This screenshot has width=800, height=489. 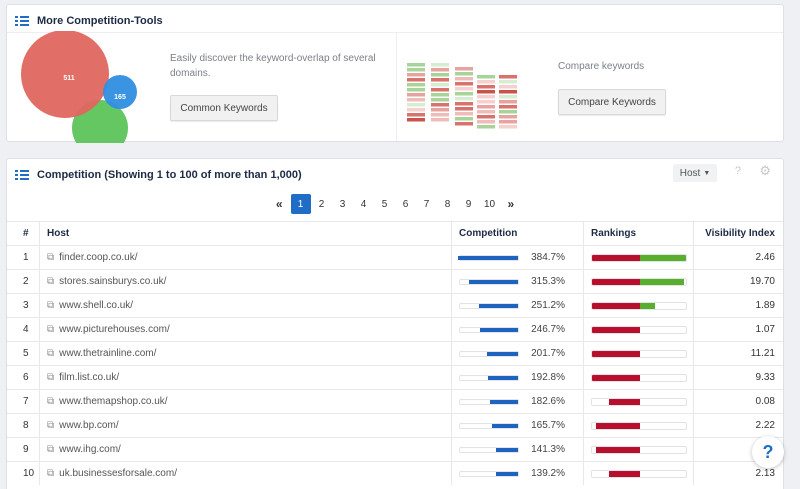 What do you see at coordinates (765, 170) in the screenshot?
I see `gear-icon: ⚙` at bounding box center [765, 170].